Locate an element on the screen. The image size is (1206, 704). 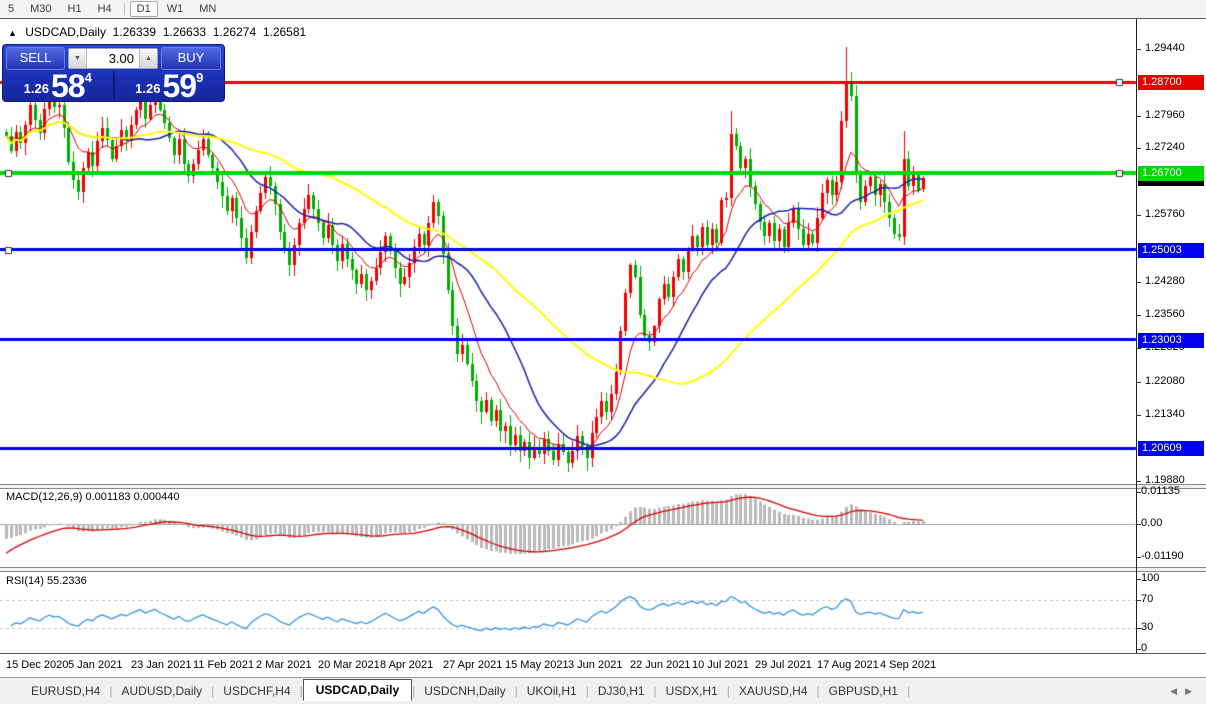
date-tick-label: 3 Jun 2021 is located at coordinates (595, 665).